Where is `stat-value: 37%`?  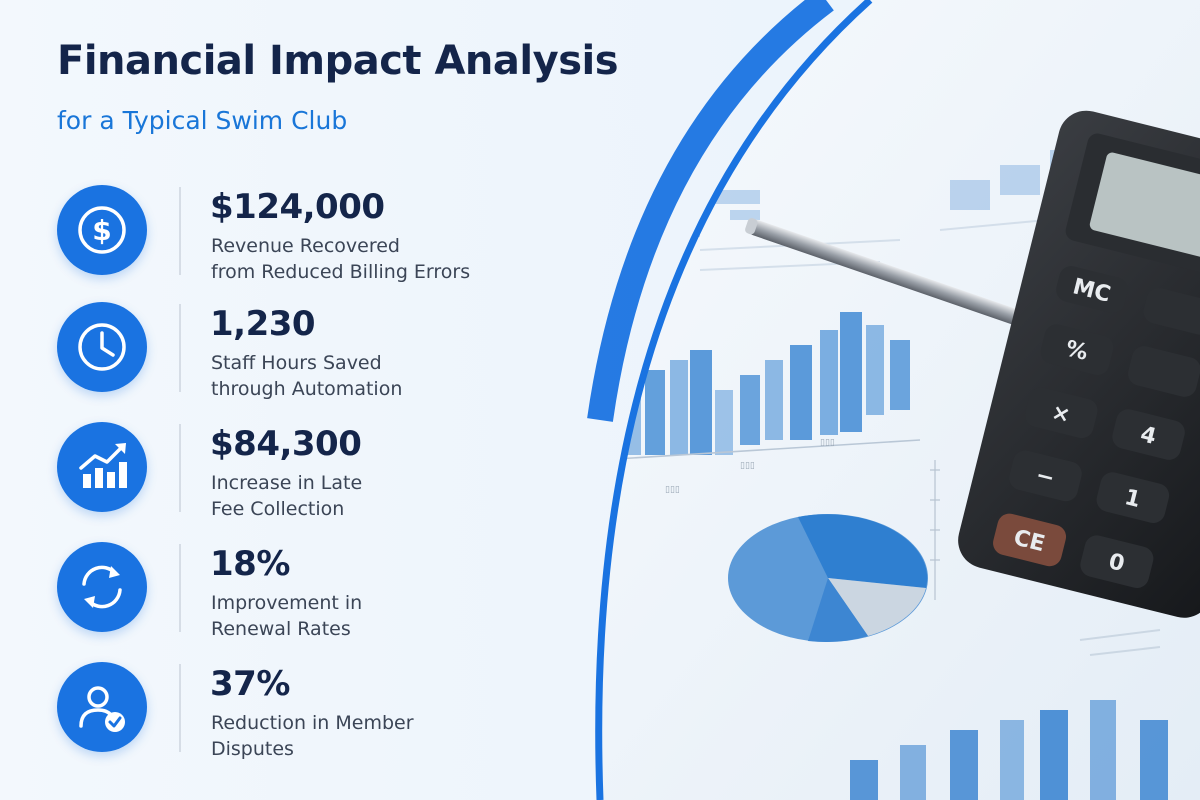
stat-value: 37% is located at coordinates (250, 684).